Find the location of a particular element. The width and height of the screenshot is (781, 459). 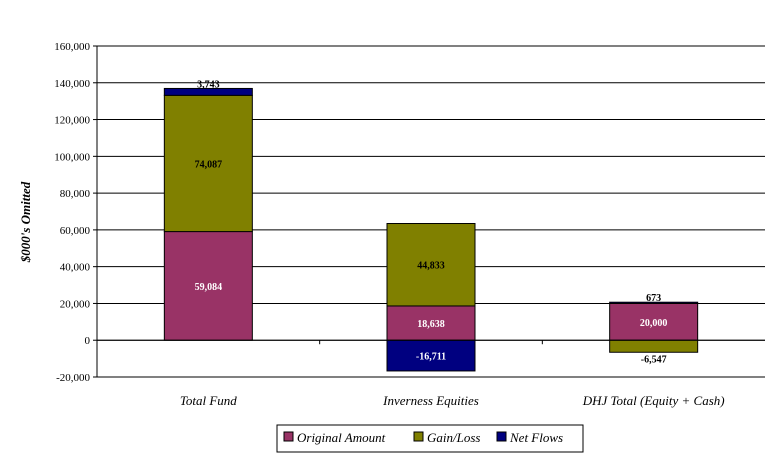

data-label: 18,638 is located at coordinates (431, 324).